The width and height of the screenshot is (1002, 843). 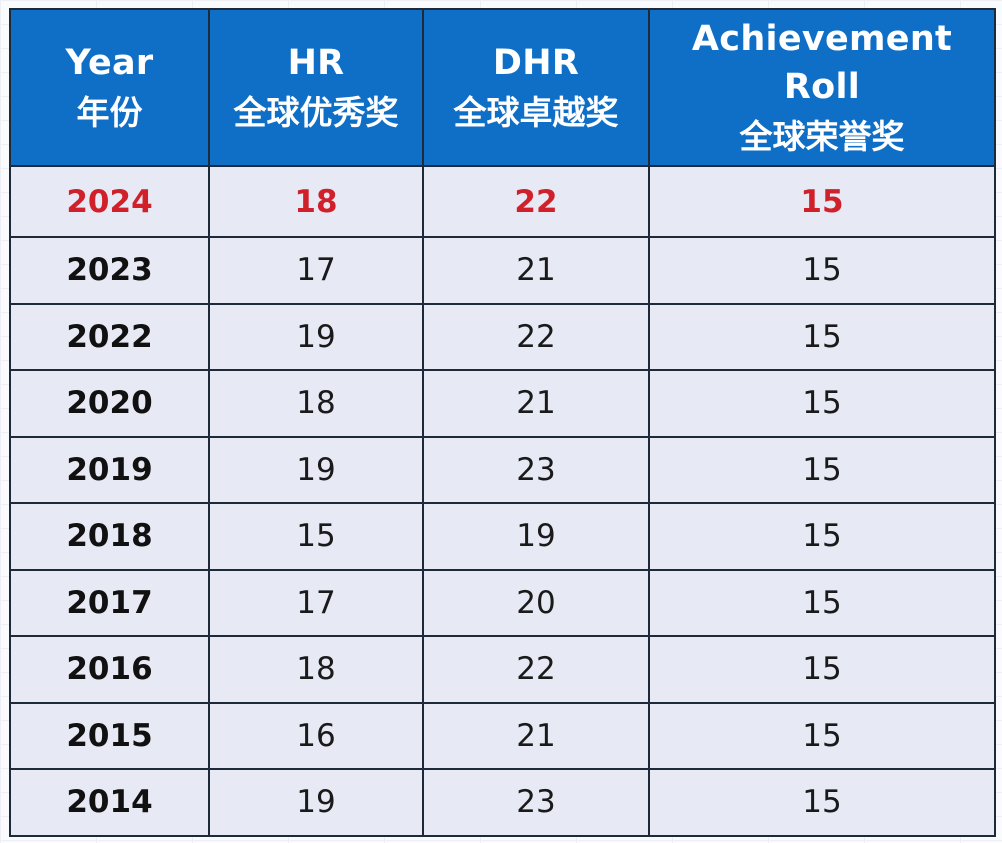 What do you see at coordinates (536, 87) in the screenshot?
I see `header-dhr: DHR 全球卓越奖` at bounding box center [536, 87].